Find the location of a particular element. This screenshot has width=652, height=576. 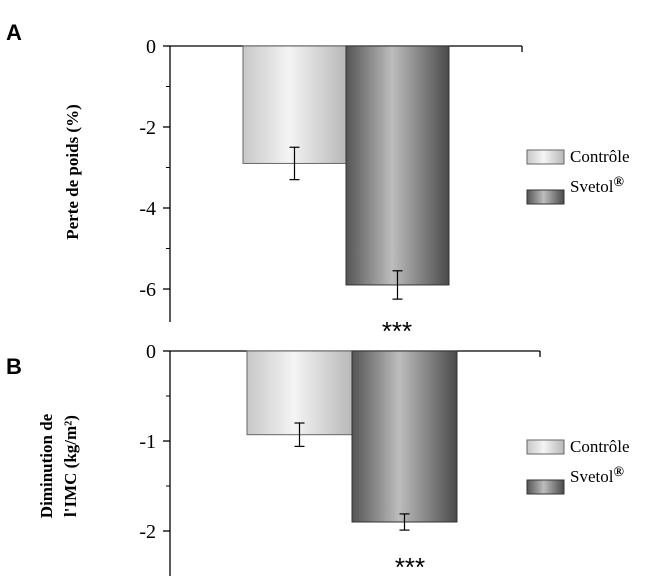

panel-a-legend-label-controle: Contrôle is located at coordinates (600, 156).